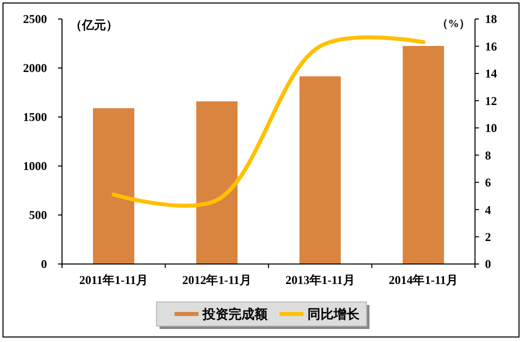 This screenshot has height=342, width=523. What do you see at coordinates (235, 314) in the screenshot?
I see `legend-label: 投资完成额` at bounding box center [235, 314].